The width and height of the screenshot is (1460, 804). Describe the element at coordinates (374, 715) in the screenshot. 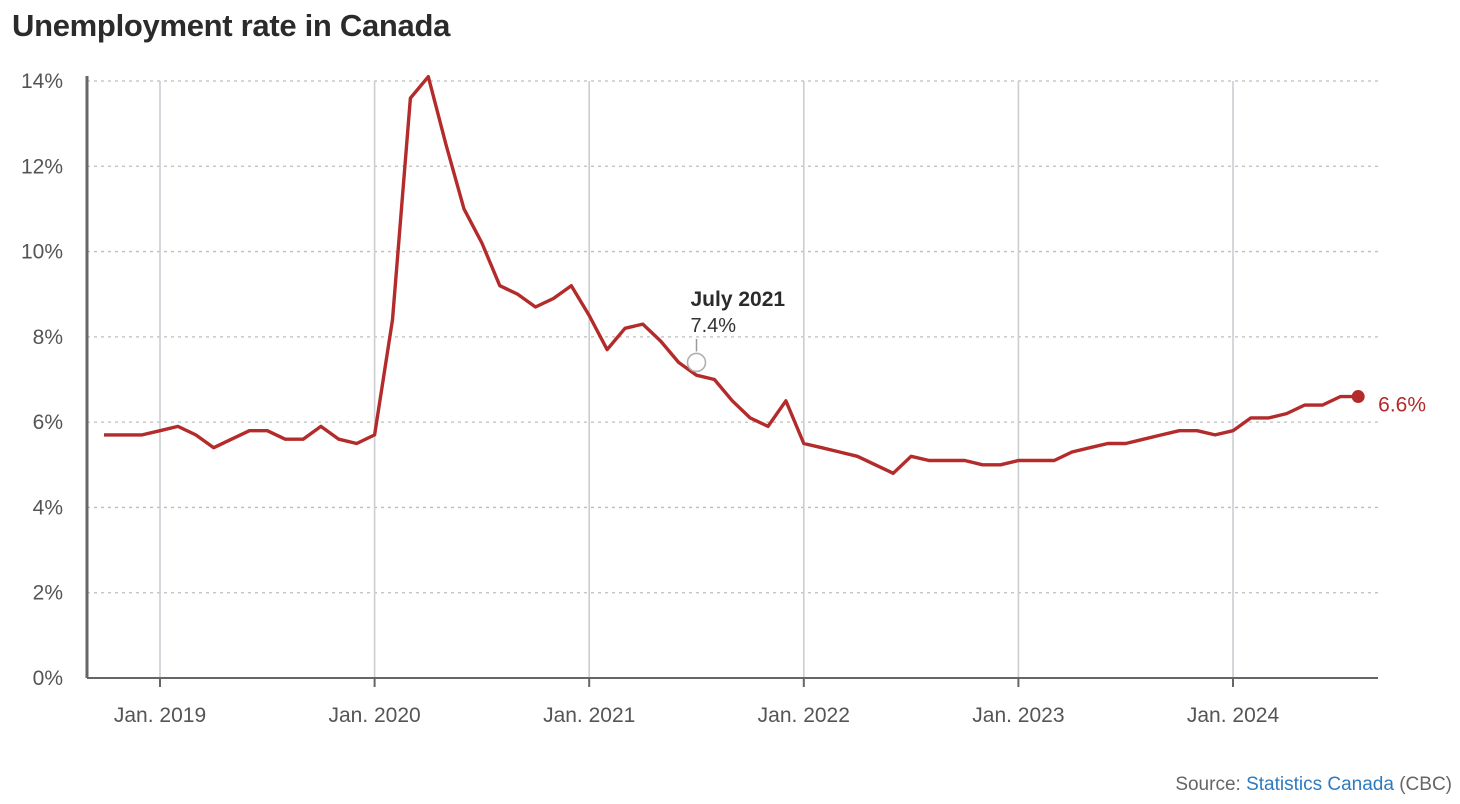

I see `x-tick-label-2020-01: Jan. 2020` at that location.